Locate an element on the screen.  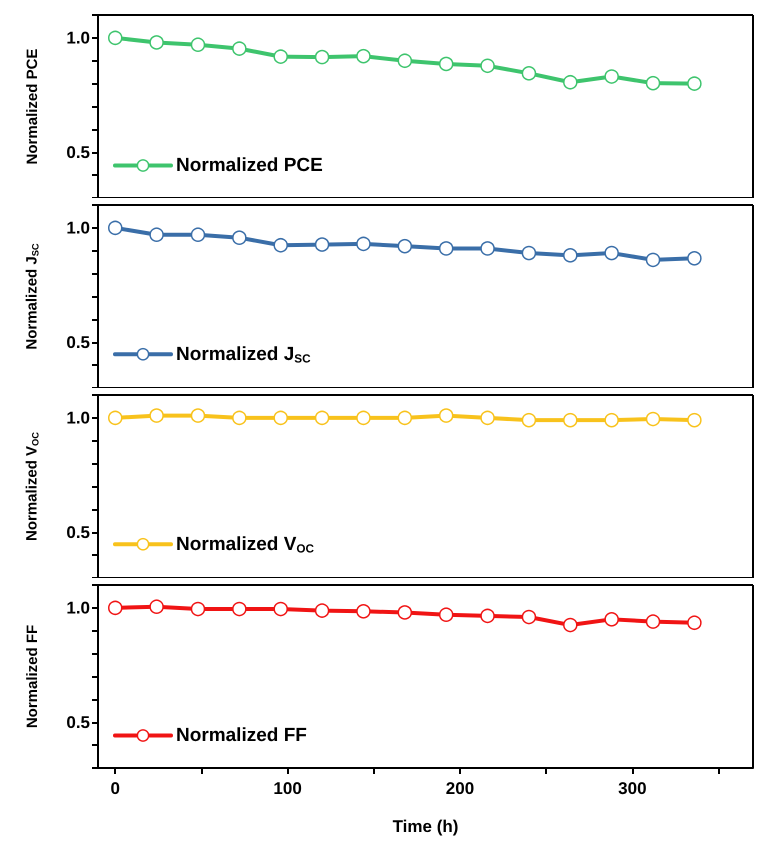
x-tick-label: 0 is located at coordinates (115, 788).